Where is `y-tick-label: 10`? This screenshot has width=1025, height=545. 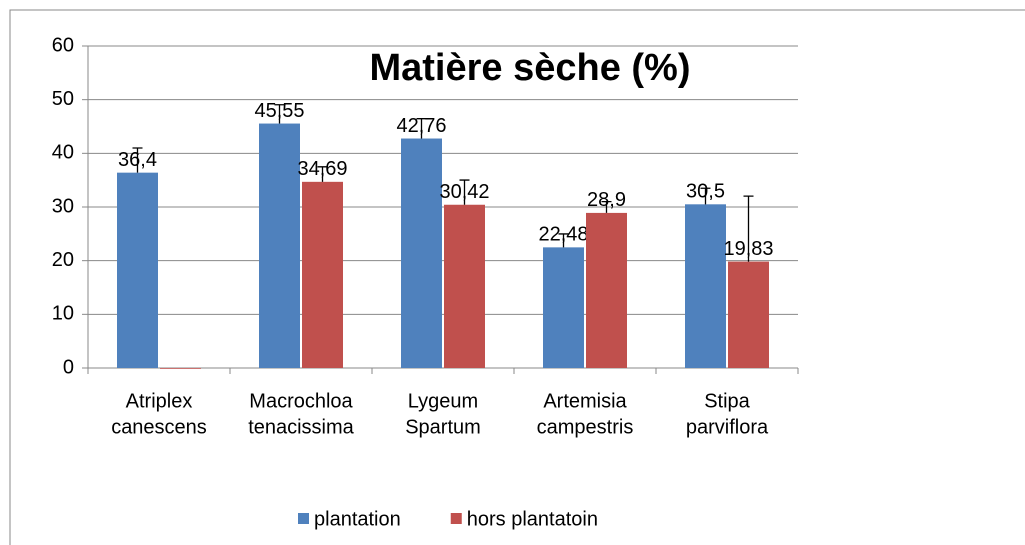
y-tick-label: 10 is located at coordinates (63, 314).